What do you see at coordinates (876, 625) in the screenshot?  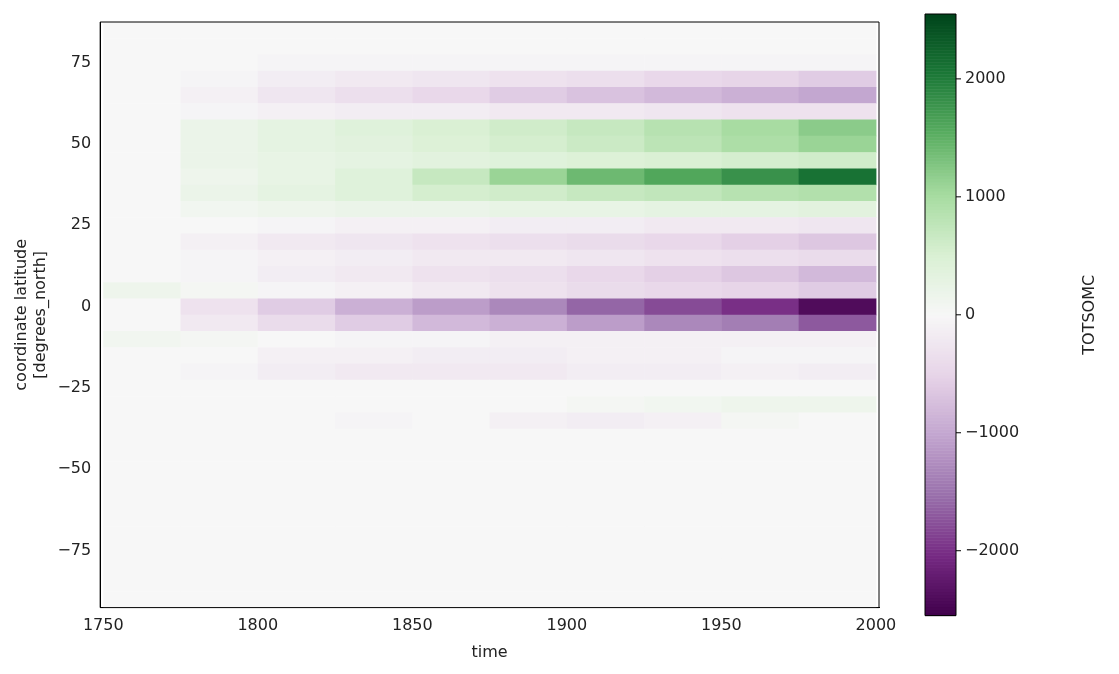 I see `x-tick-label: 2000` at bounding box center [876, 625].